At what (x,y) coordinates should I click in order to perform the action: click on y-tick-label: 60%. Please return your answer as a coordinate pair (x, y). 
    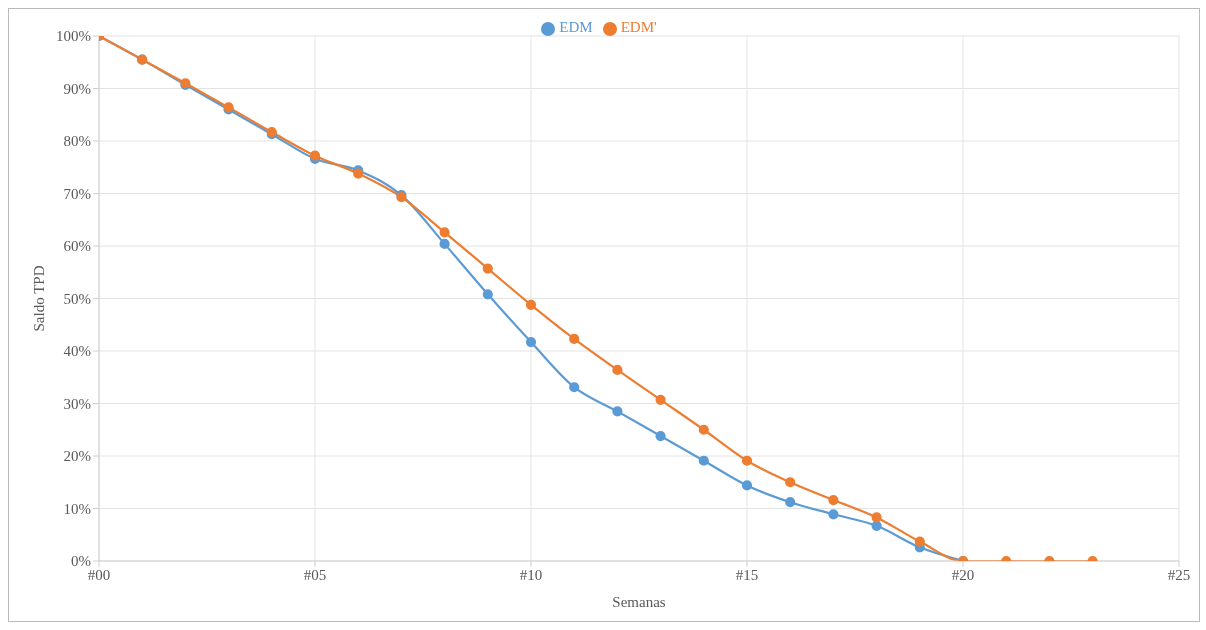
    Looking at the image, I should click on (77, 246).